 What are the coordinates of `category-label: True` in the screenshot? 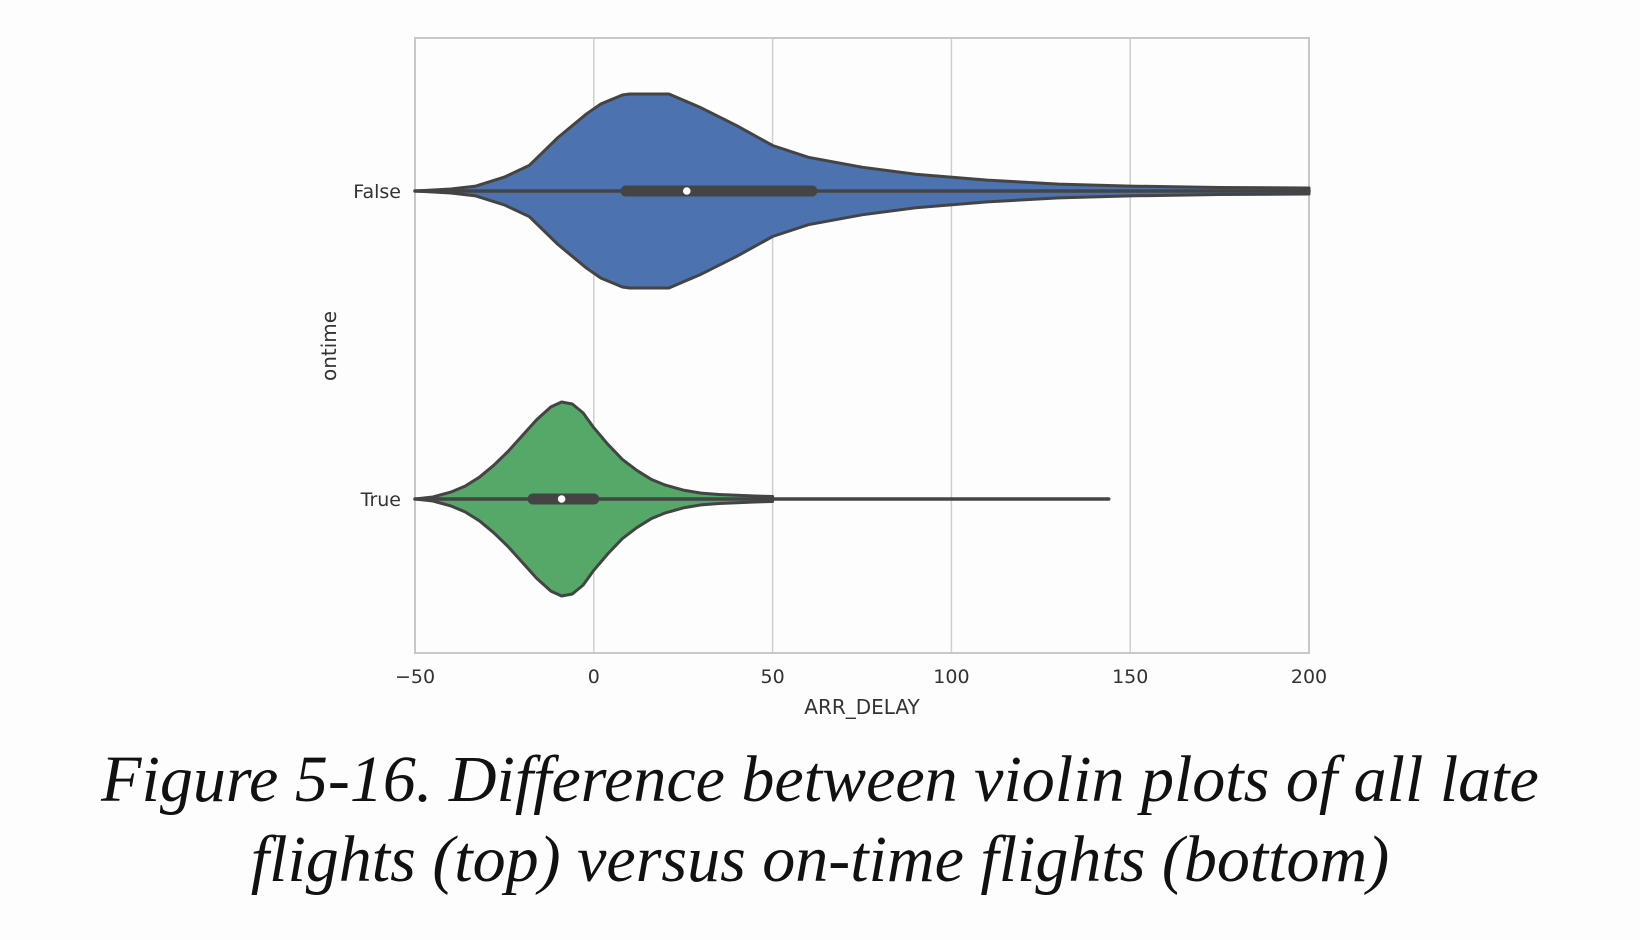 It's located at (380, 500).